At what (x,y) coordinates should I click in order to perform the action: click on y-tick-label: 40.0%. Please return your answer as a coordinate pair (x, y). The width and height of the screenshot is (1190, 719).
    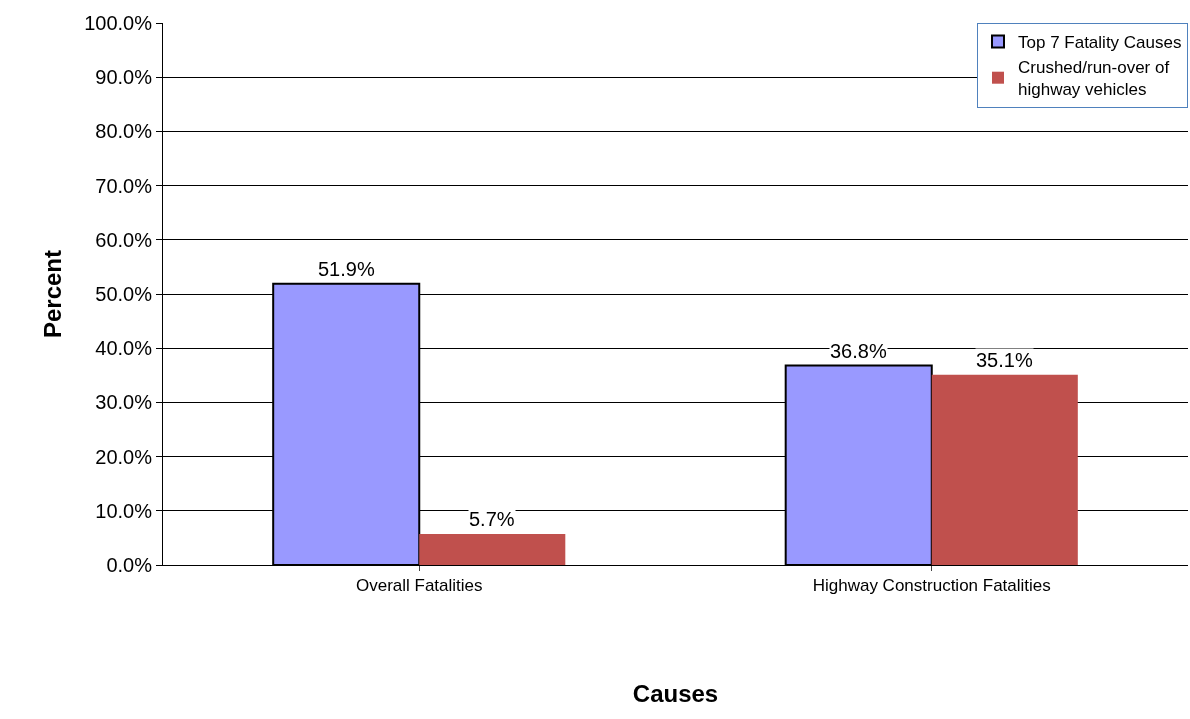
    Looking at the image, I should click on (124, 348).